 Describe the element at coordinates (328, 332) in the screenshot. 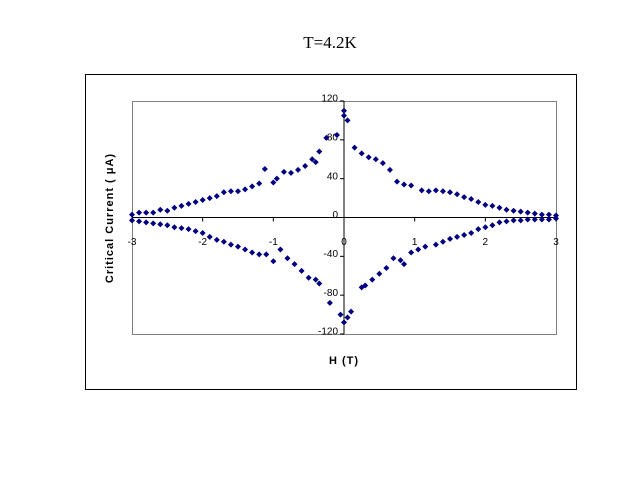

I see `y-tick-label: -120` at that location.